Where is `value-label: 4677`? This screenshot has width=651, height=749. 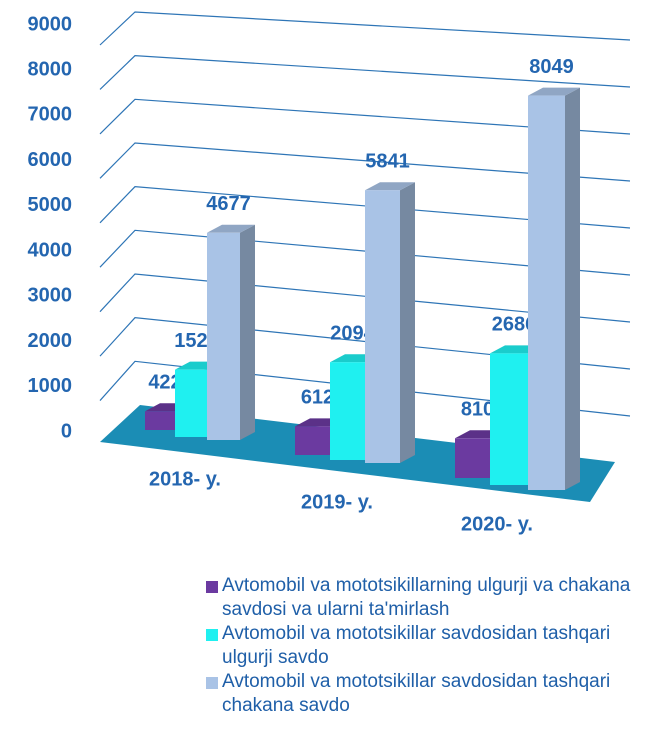
value-label: 4677 is located at coordinates (228, 204).